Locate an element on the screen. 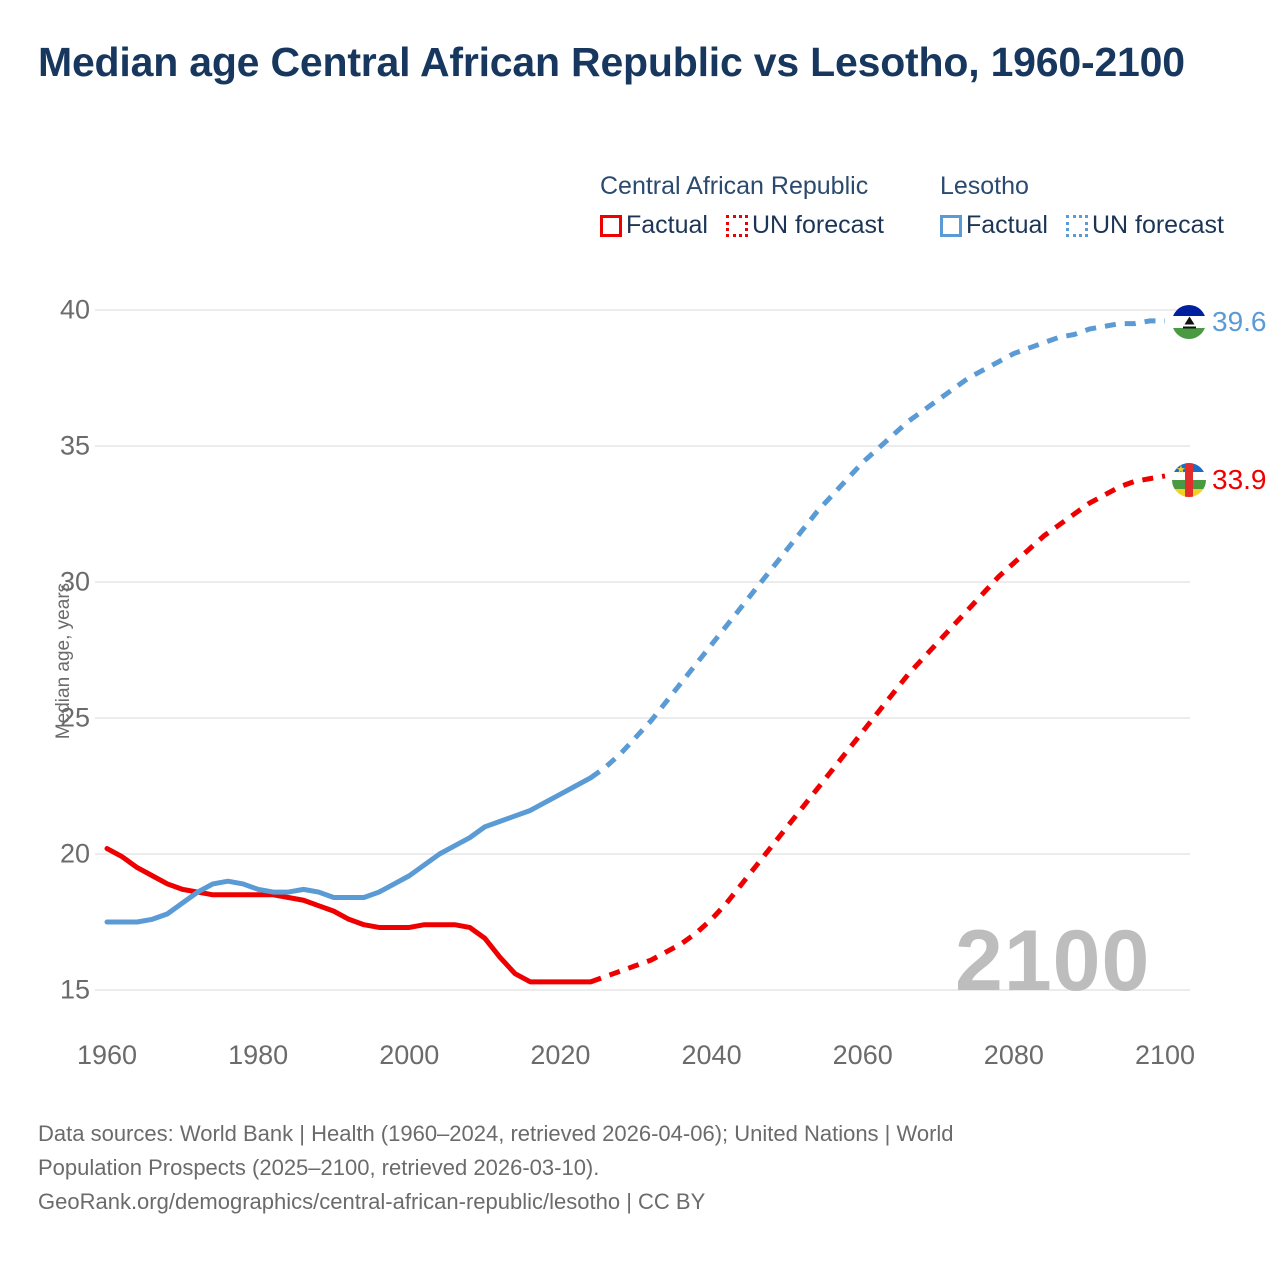 The height and width of the screenshot is (1285, 1280). lesotho-flag-icon is located at coordinates (1189, 322).